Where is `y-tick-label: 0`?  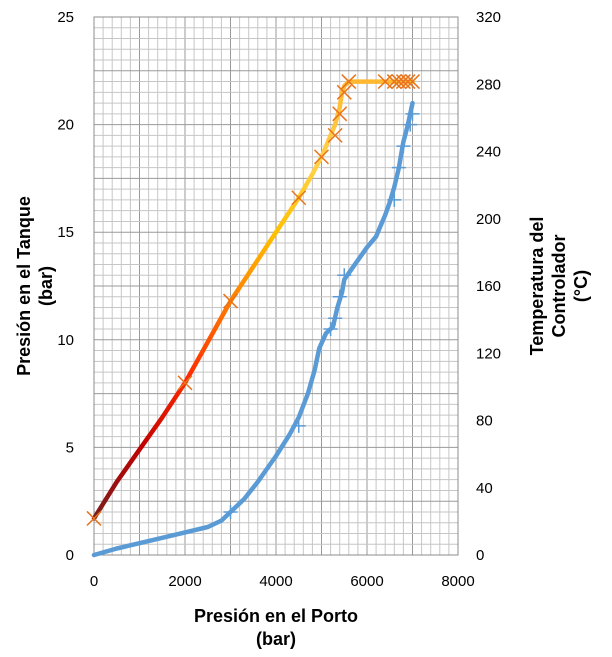 y-tick-label: 0 is located at coordinates (70, 555).